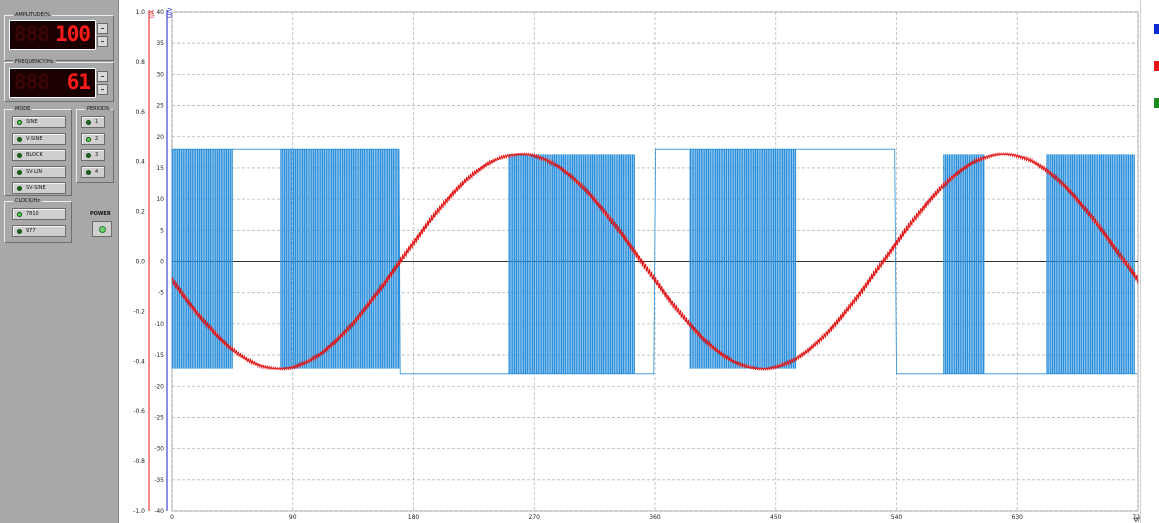 This screenshot has height=523, width=1159. I want to click on clock-button-label: 977, so click(31, 230).